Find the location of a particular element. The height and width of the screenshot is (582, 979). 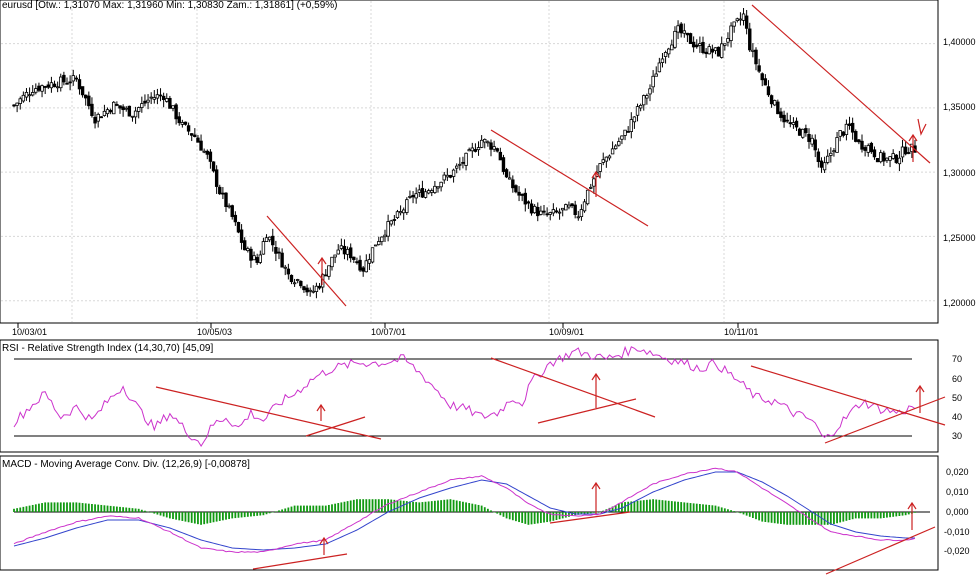

rsi-breakout-arrow-head is located at coordinates (321, 407).